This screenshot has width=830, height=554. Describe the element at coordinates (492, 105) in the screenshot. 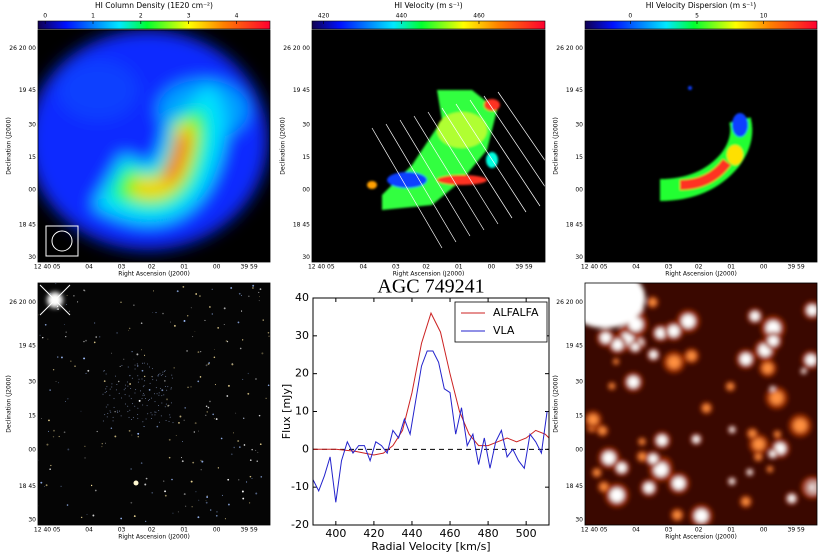

I see `velocity-region` at that location.